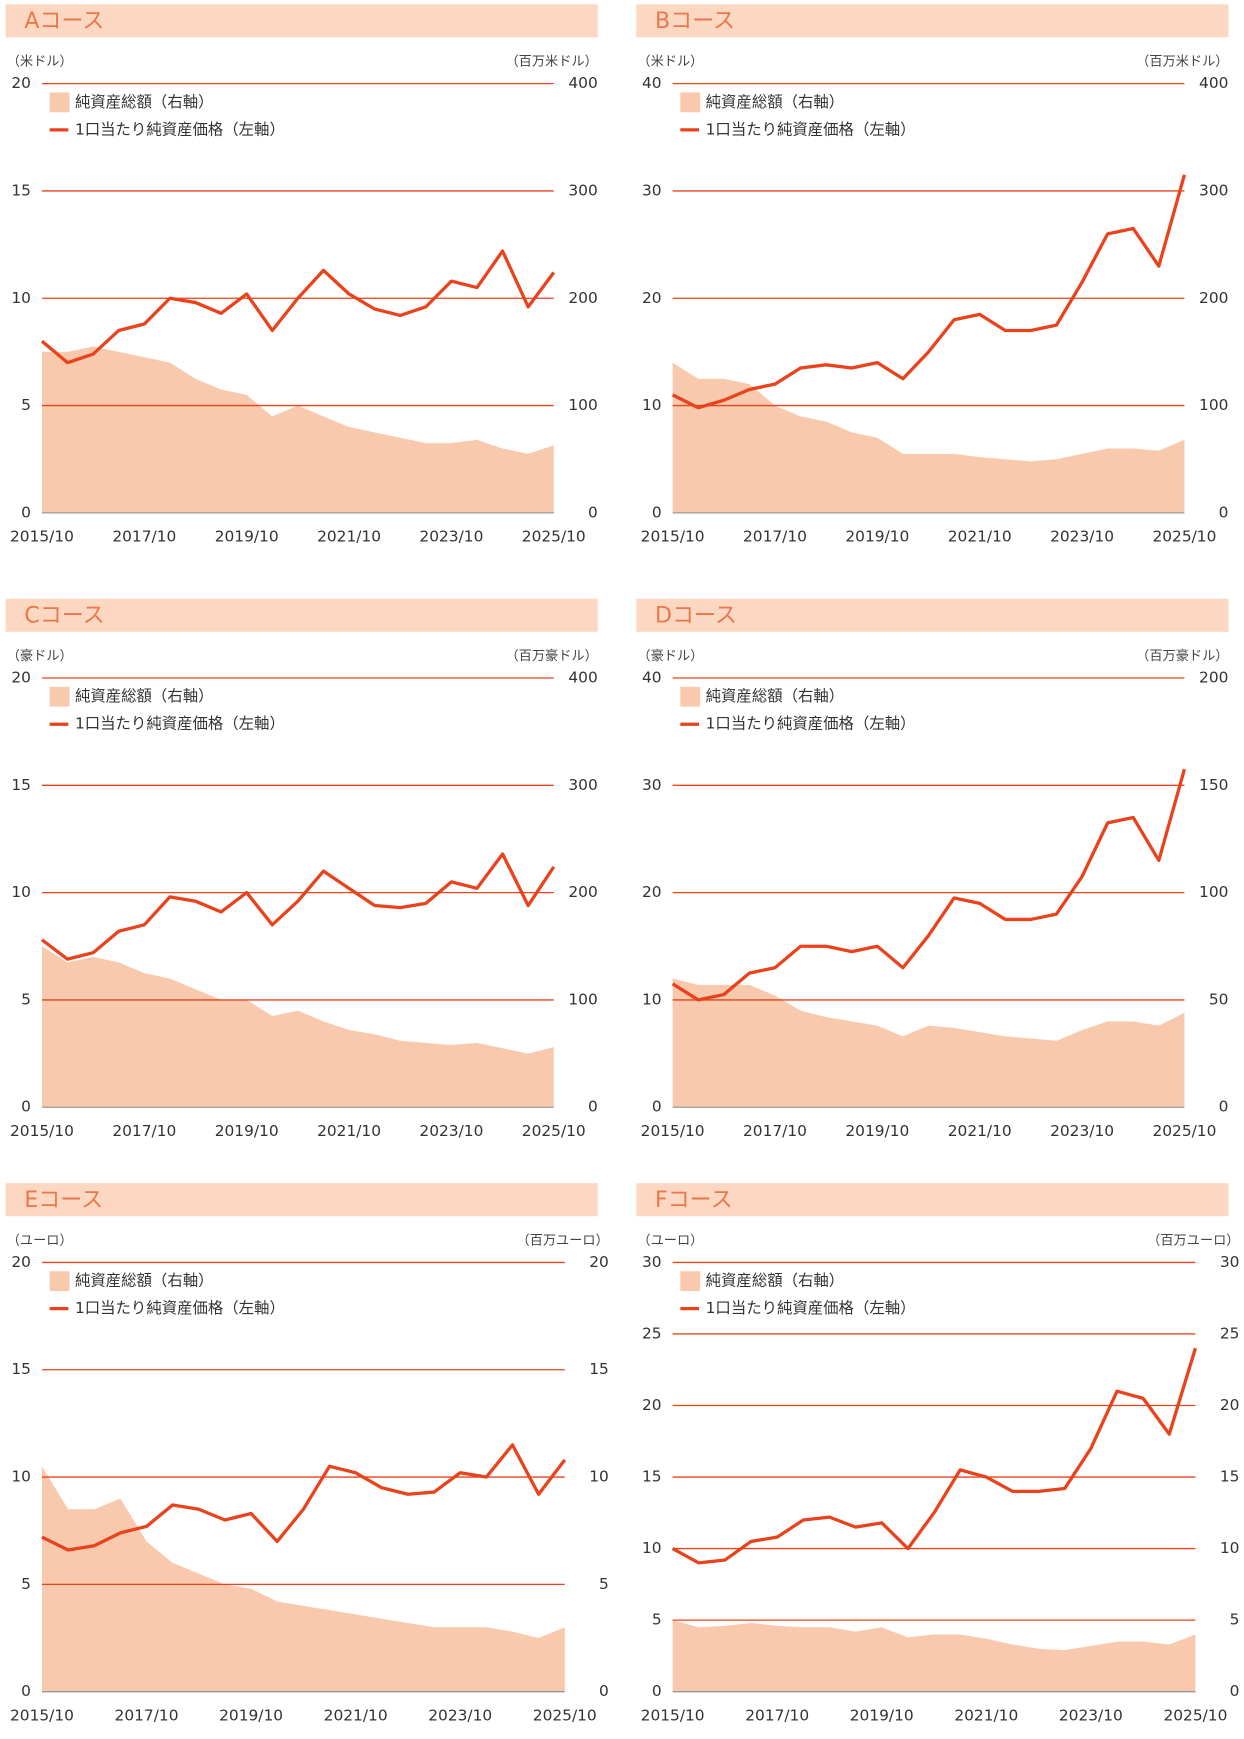  I want to click on y-tick-label: 25, so click(652, 1333).